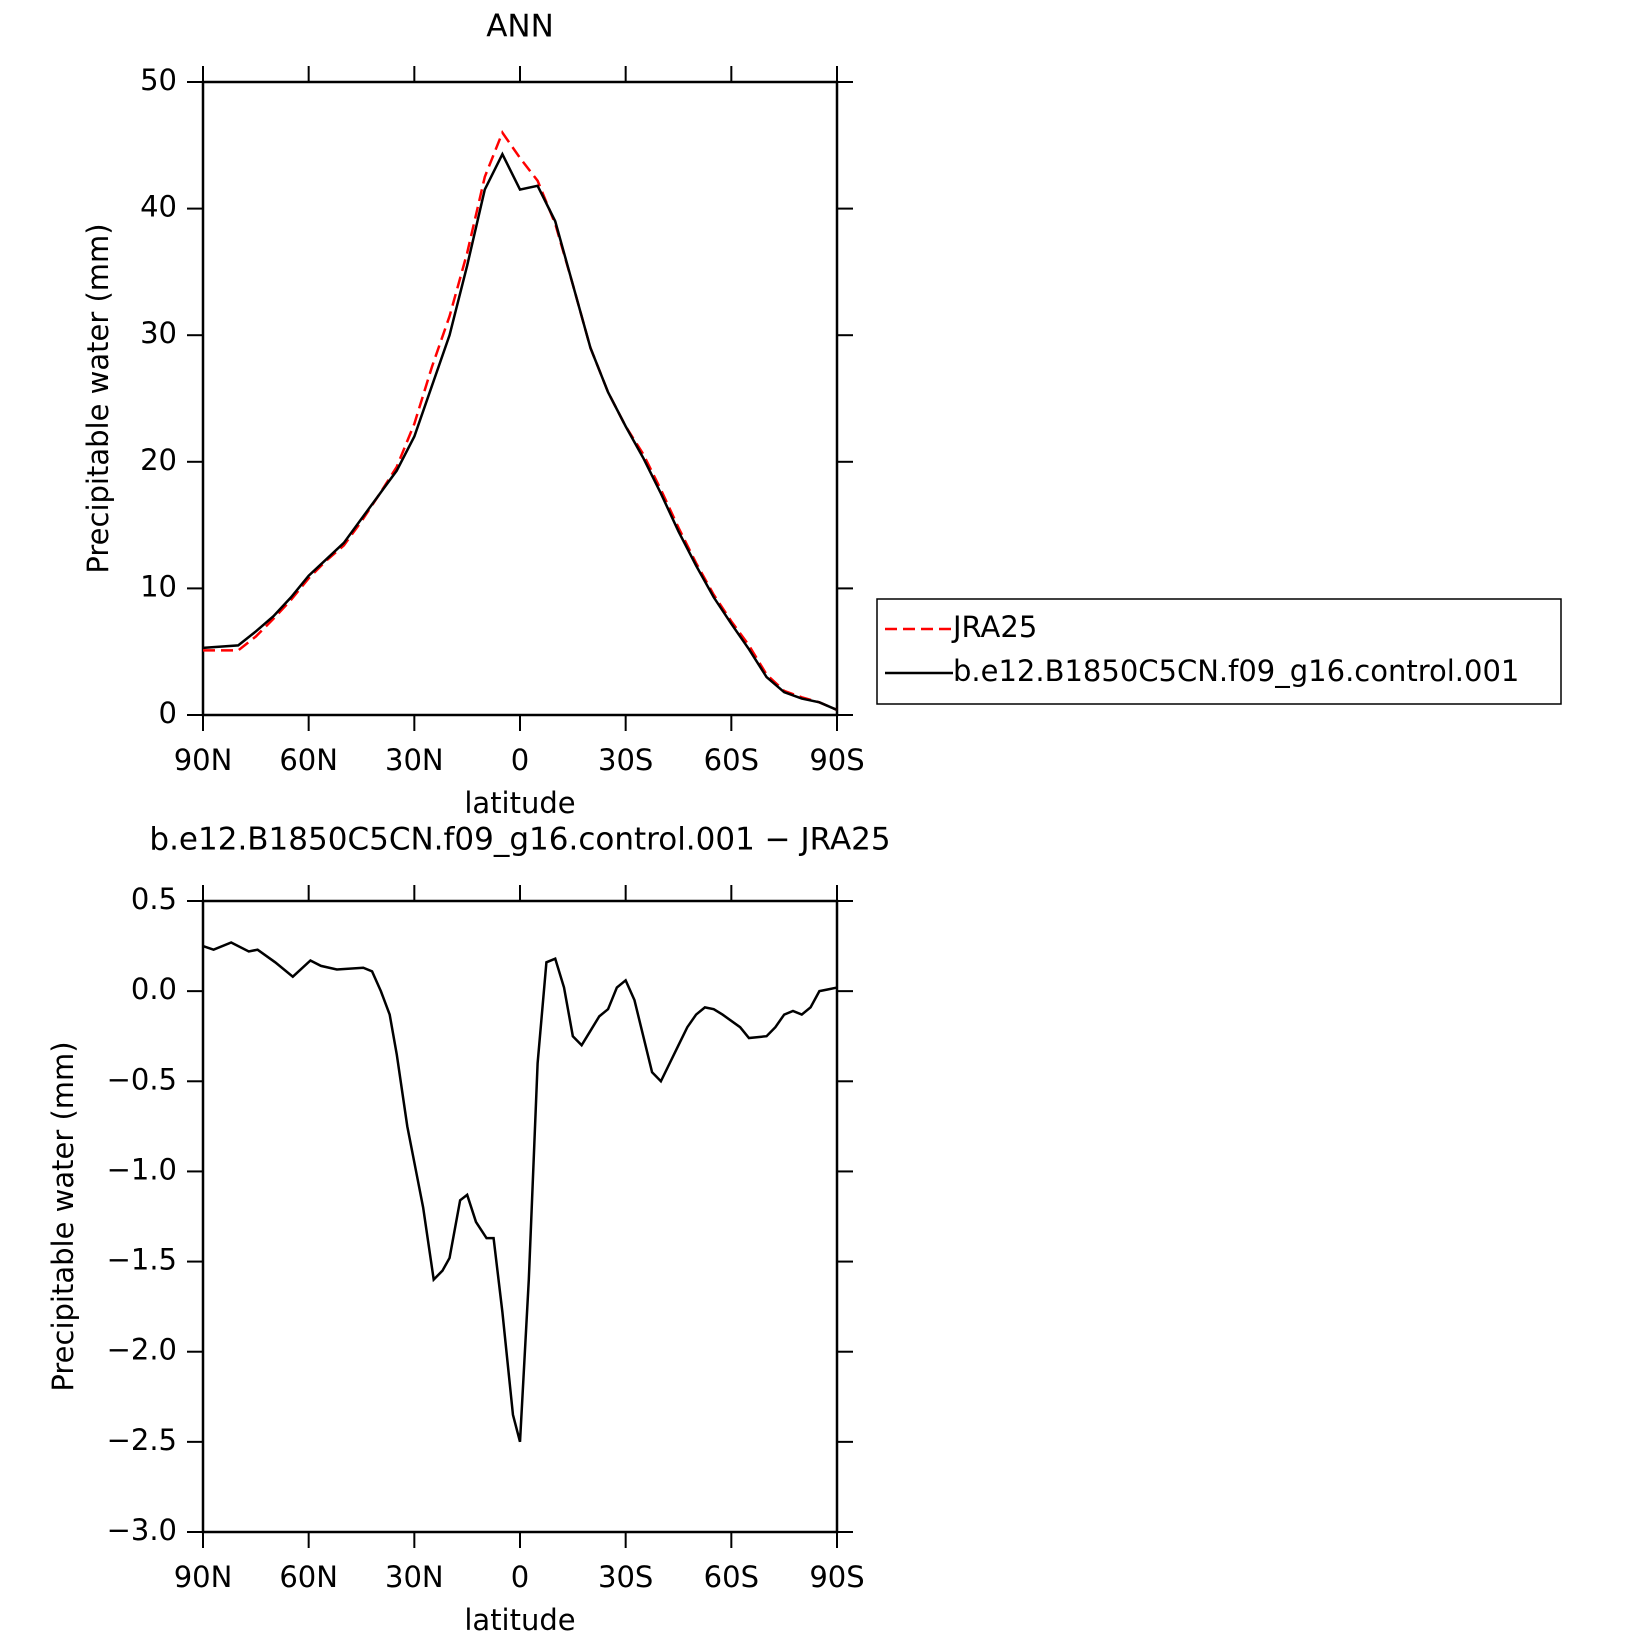 The height and width of the screenshot is (1631, 1630). I want to click on y-tick-label: 30, so click(158, 333).